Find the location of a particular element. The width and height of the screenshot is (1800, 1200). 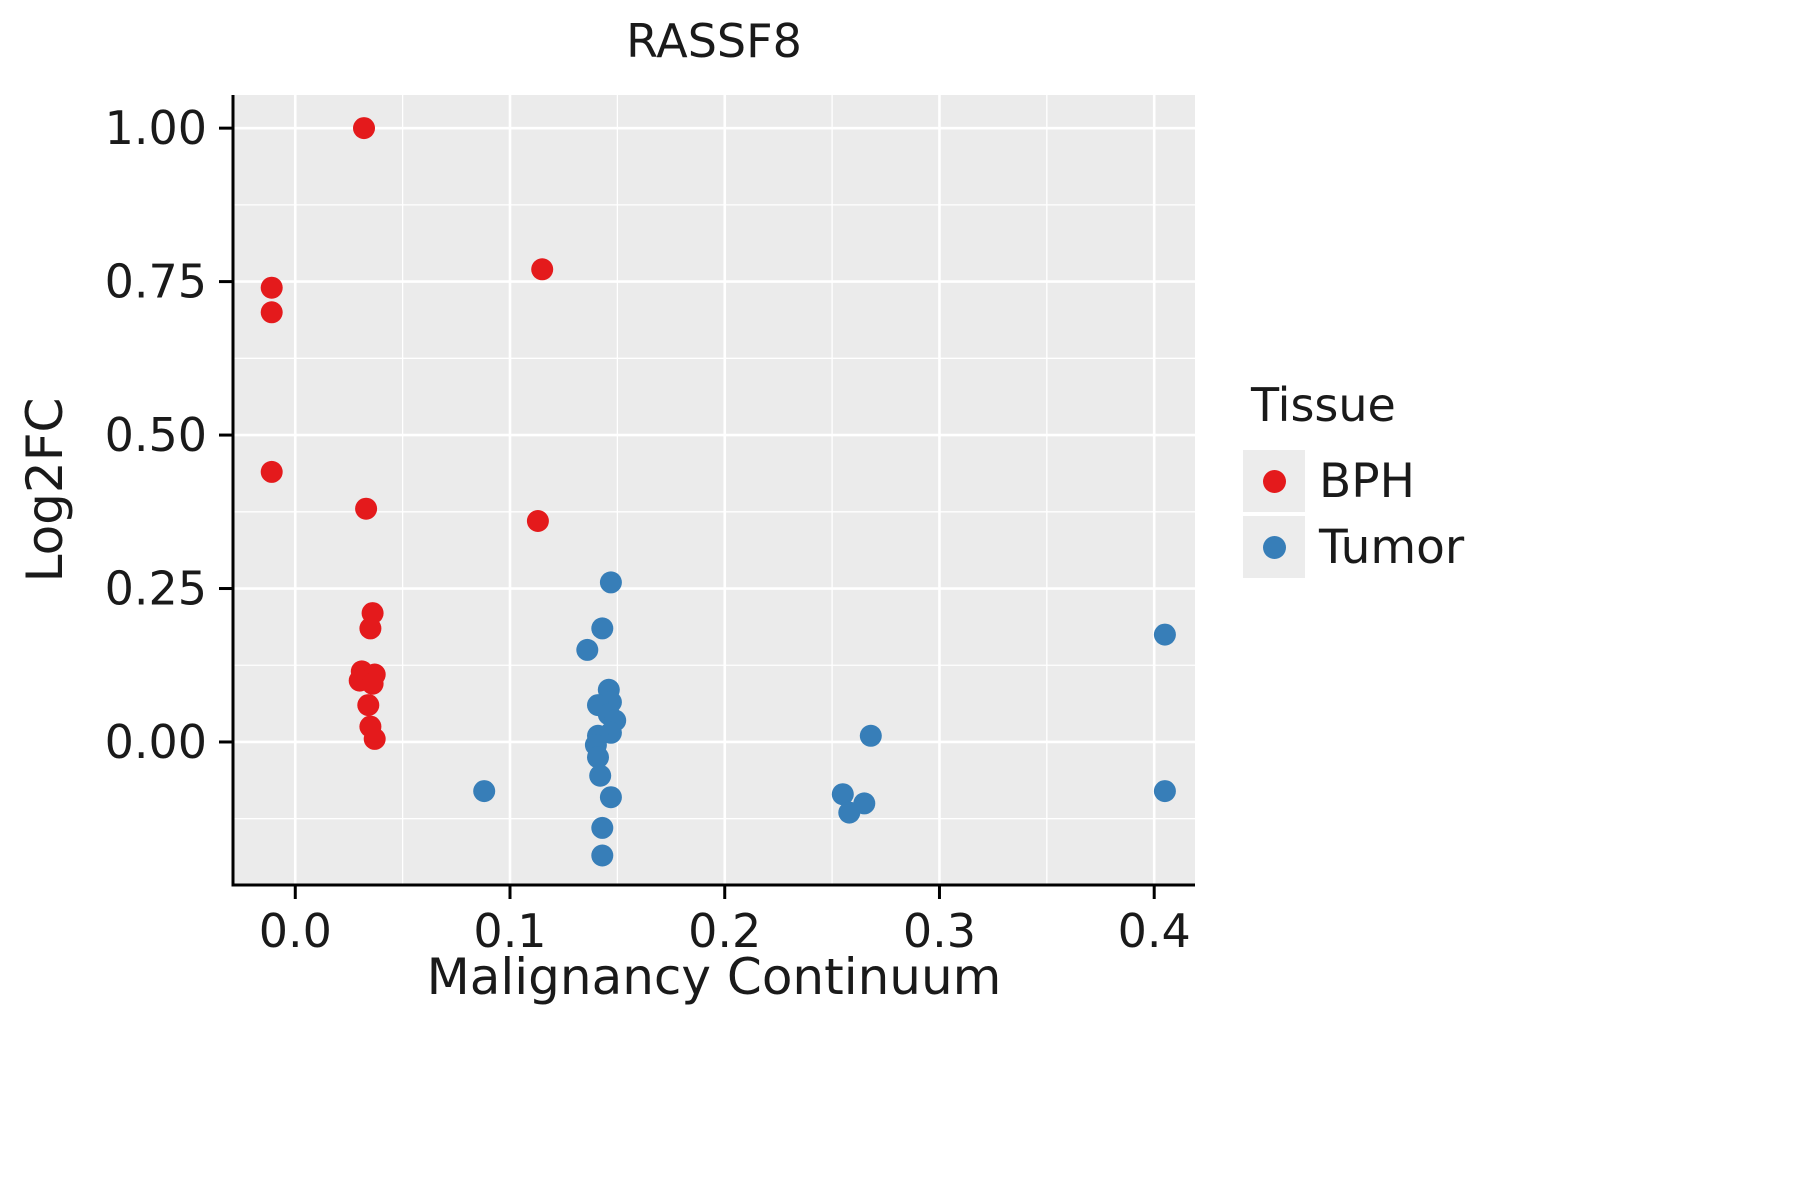

chart-title: RASSF8 is located at coordinates (714, 41).